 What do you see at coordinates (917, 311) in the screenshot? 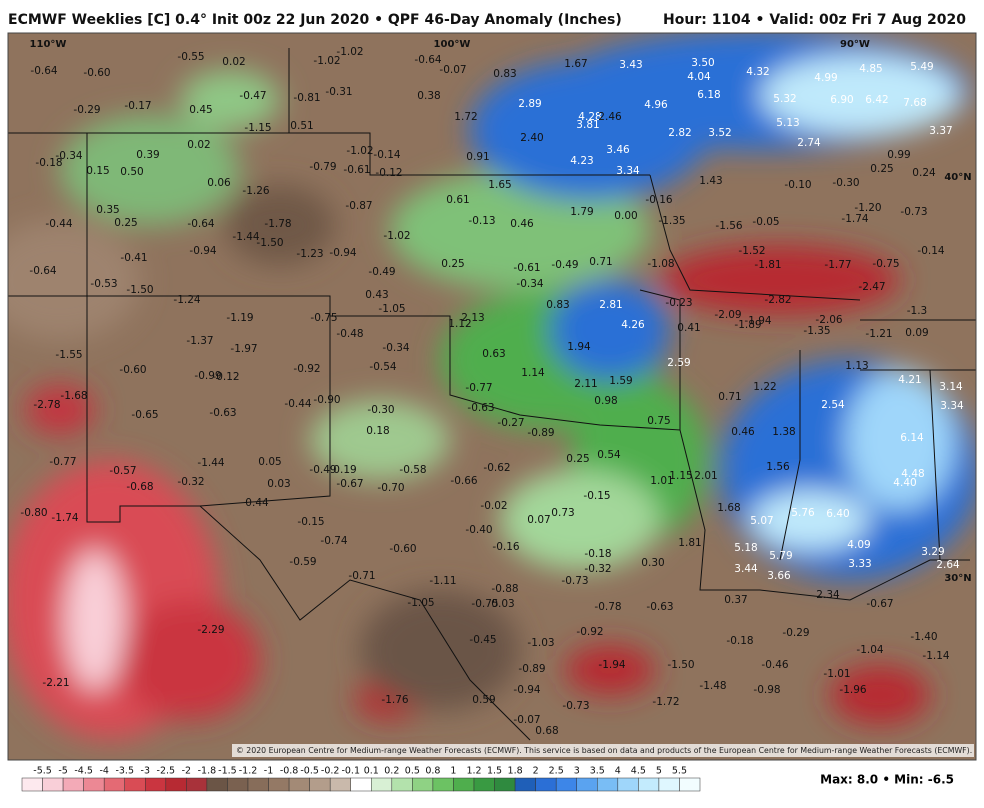
I see `value-label: -1.3` at bounding box center [917, 311].